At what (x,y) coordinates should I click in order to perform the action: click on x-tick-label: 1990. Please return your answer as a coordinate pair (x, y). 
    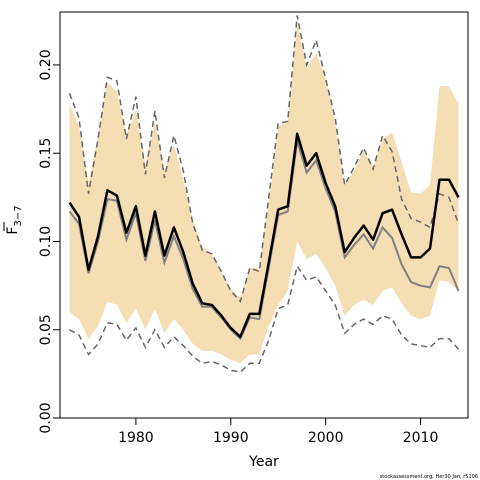
    Looking at the image, I should click on (231, 438).